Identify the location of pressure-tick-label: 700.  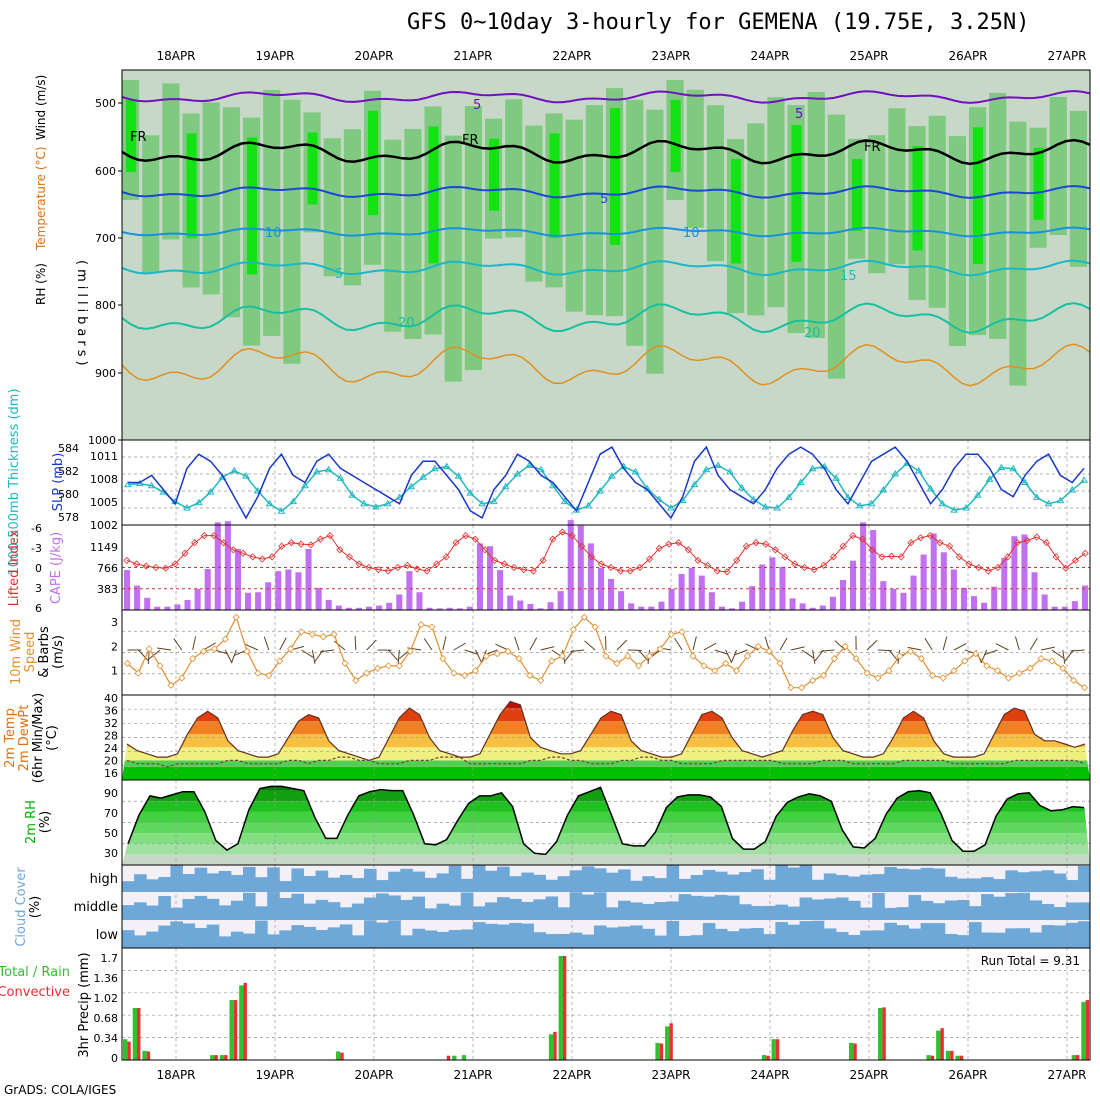
(105, 238).